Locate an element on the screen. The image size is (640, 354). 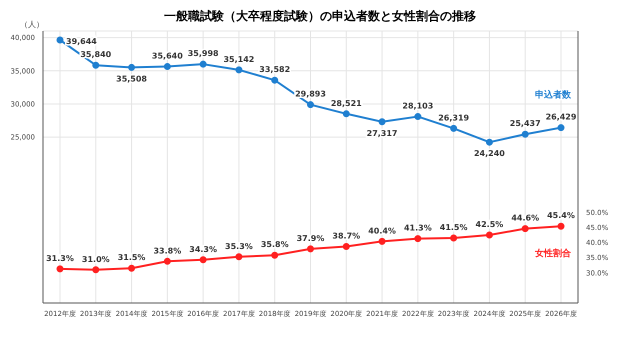
data-label: 35,640 is located at coordinates (168, 56).